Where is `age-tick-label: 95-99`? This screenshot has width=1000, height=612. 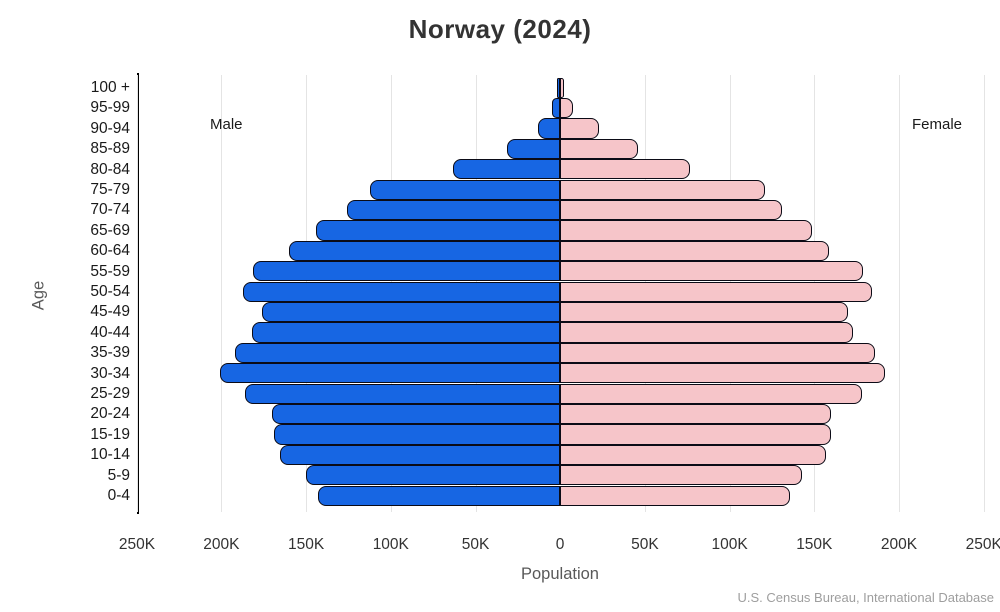
age-tick-label: 95-99 is located at coordinates (110, 108).